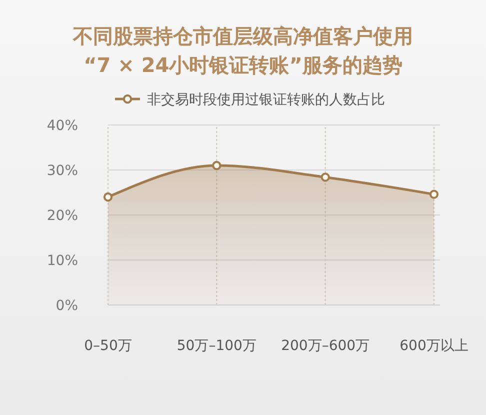 This screenshot has height=415, width=486. I want to click on x-tick-label: 50万–100万, so click(216, 346).